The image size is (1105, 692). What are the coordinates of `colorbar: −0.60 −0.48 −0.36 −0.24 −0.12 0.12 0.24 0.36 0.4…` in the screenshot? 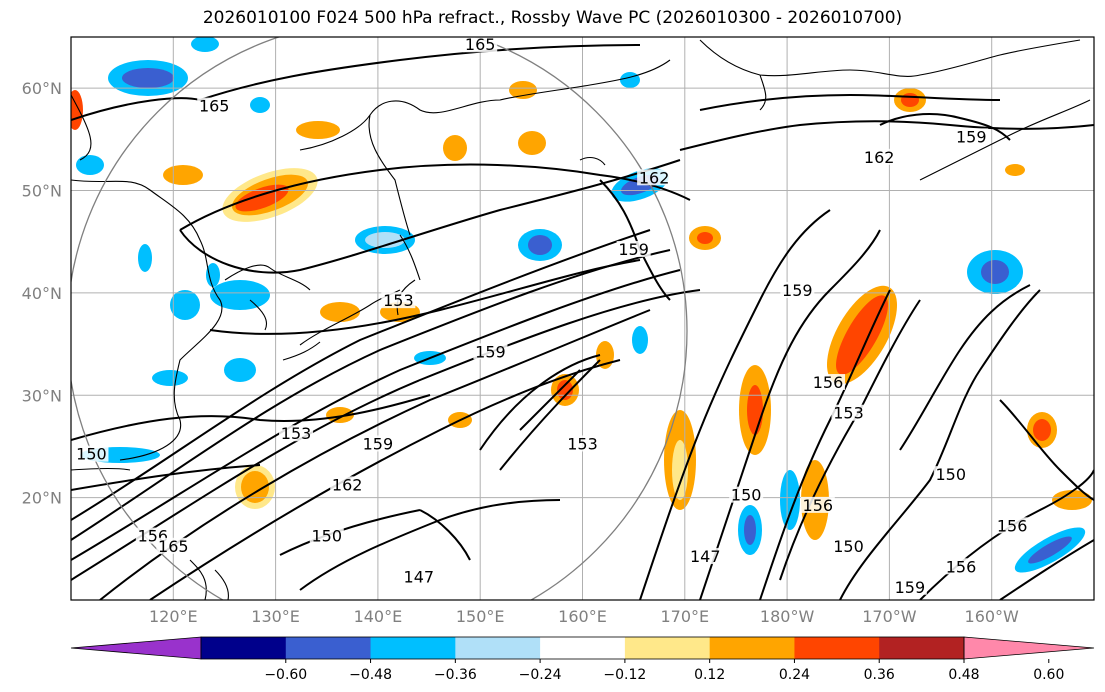 It's located at (582, 659).